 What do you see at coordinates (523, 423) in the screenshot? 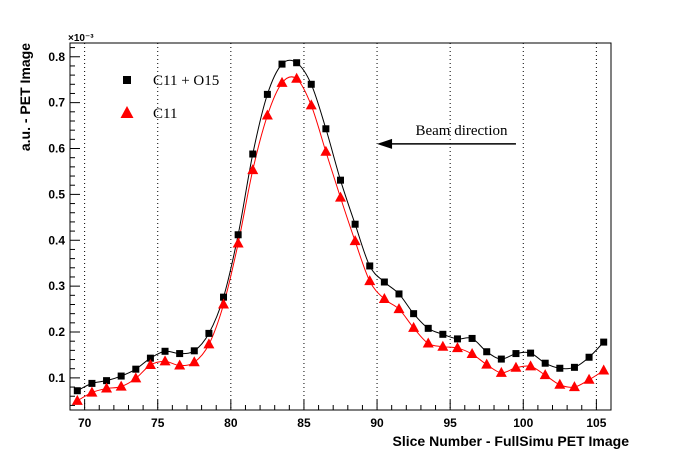
I see `x-tick-label: 100` at bounding box center [523, 423].